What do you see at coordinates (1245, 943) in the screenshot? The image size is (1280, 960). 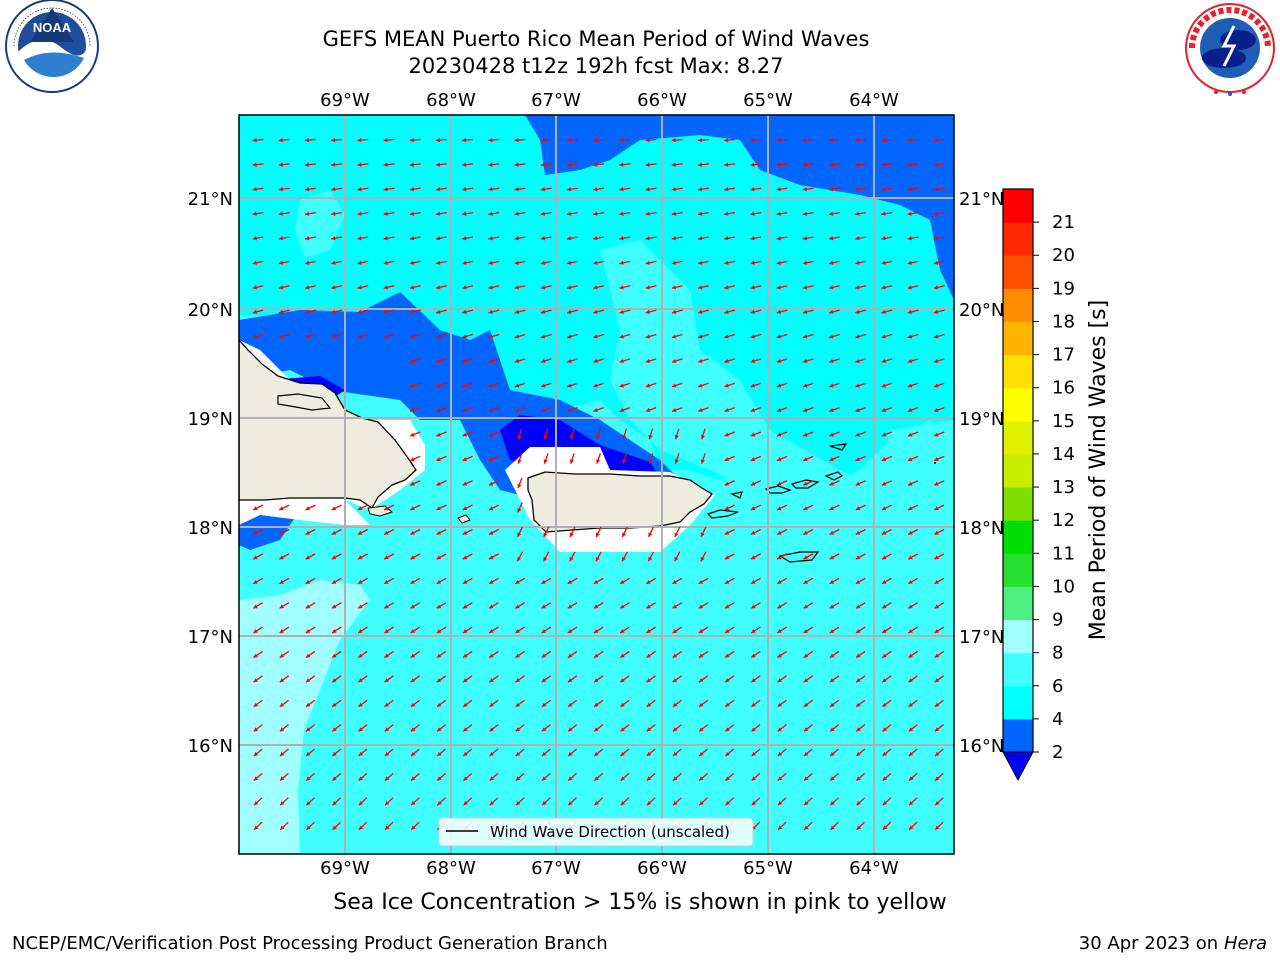 I see `footer-machine: Hera` at bounding box center [1245, 943].